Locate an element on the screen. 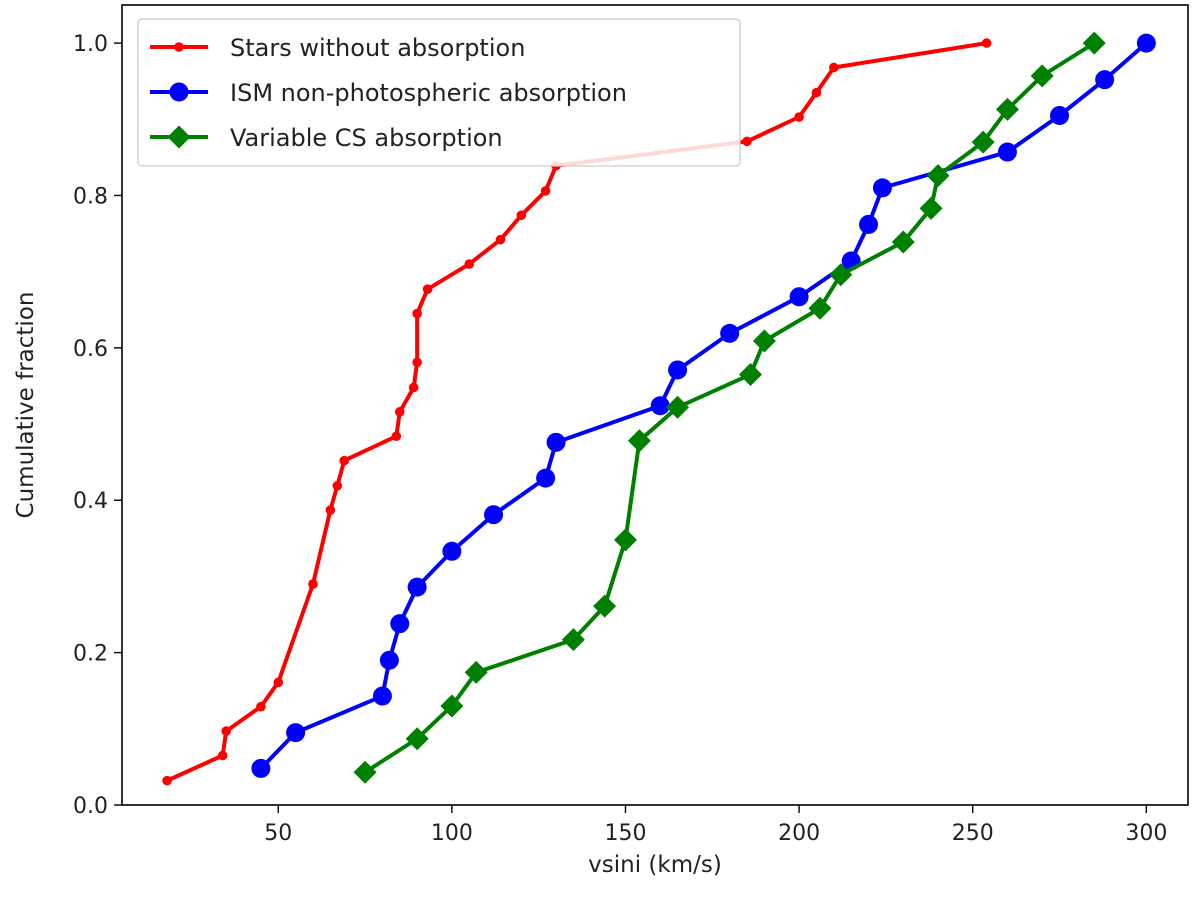  legend-entry-3-marker is located at coordinates (179, 137).